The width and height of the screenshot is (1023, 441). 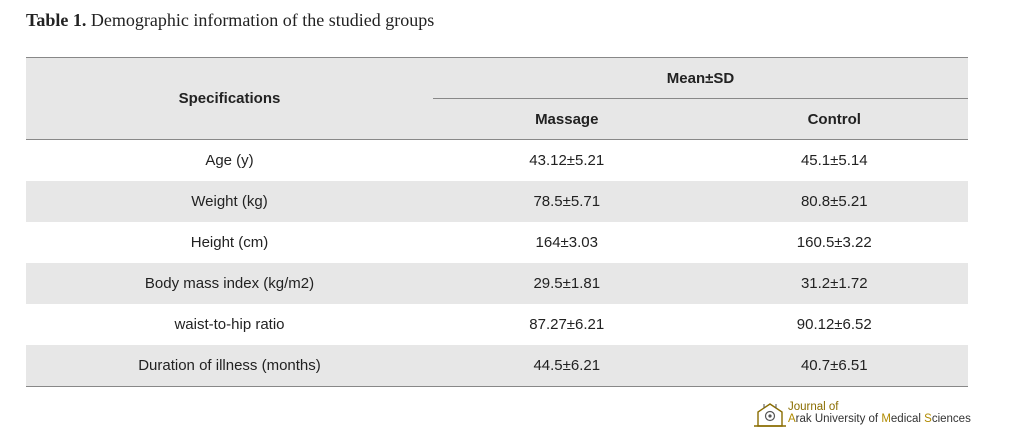 I want to click on caption-label: Table 1., so click(x=56, y=20).